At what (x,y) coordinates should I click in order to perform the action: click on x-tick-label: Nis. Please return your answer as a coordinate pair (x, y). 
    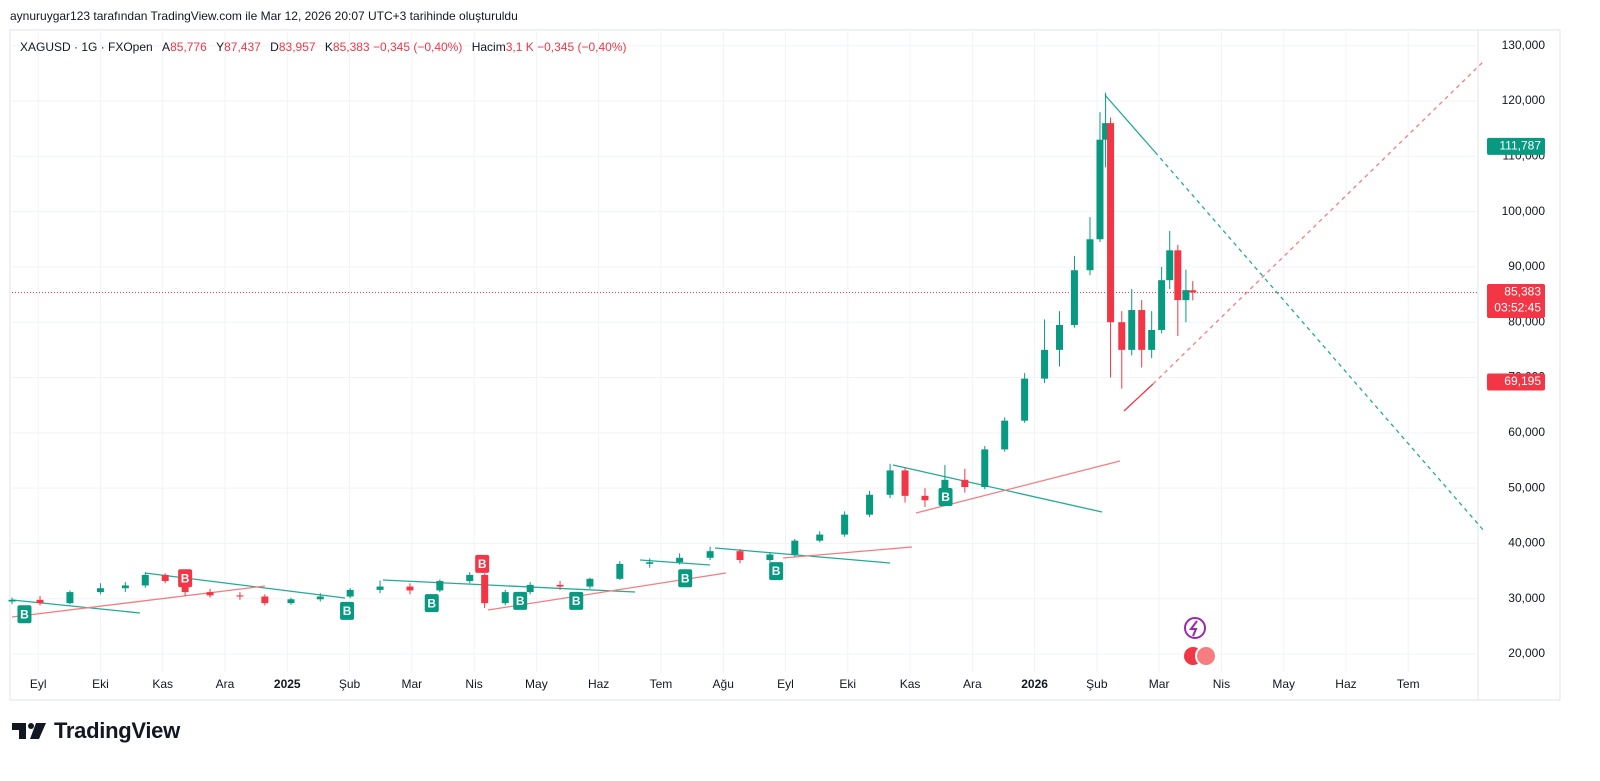
    Looking at the image, I should click on (473, 684).